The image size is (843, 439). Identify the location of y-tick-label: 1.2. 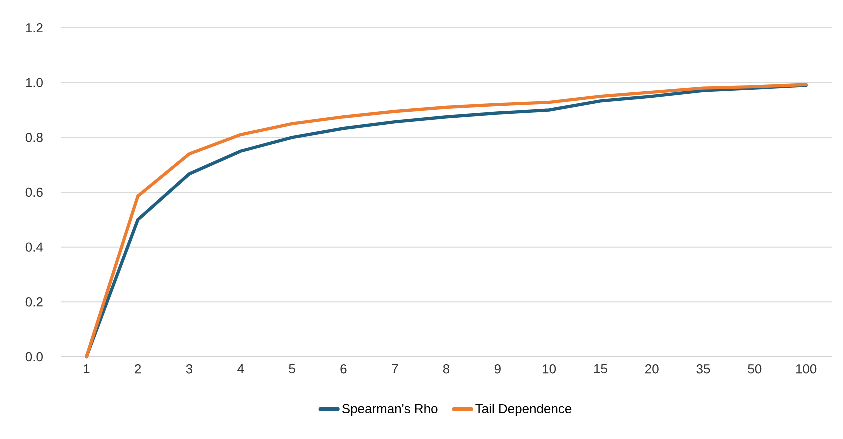
(34, 28).